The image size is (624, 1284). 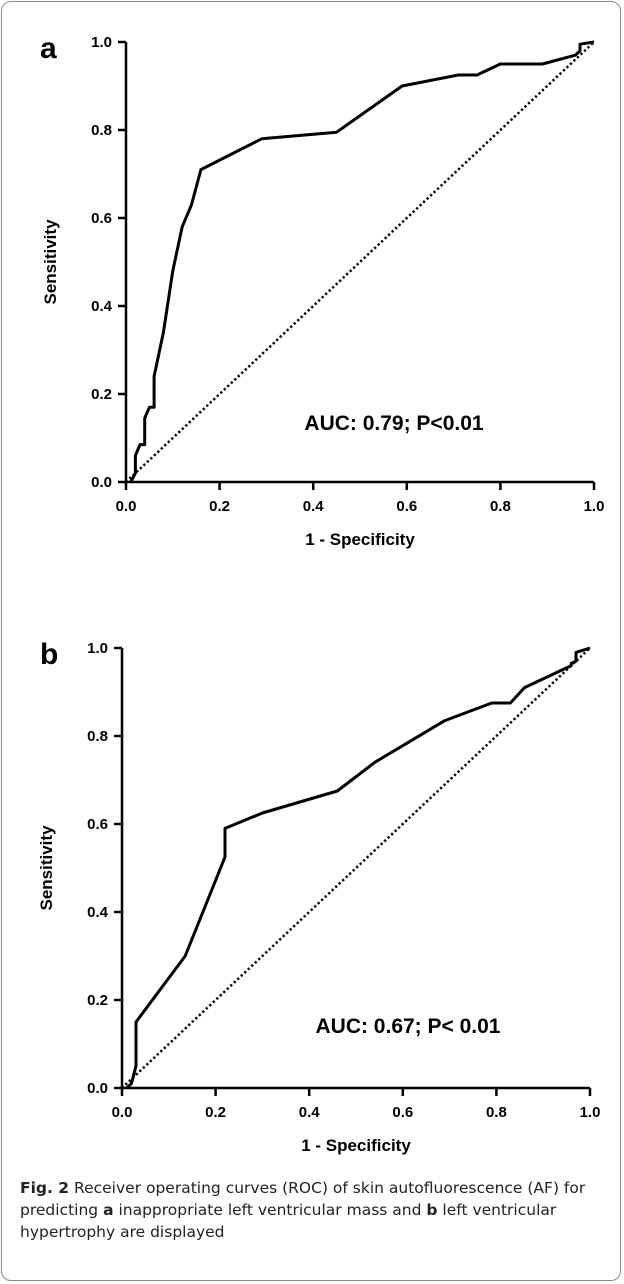 What do you see at coordinates (101, 218) in the screenshot?
I see `chart-a-y-tick-label: 0.6` at bounding box center [101, 218].